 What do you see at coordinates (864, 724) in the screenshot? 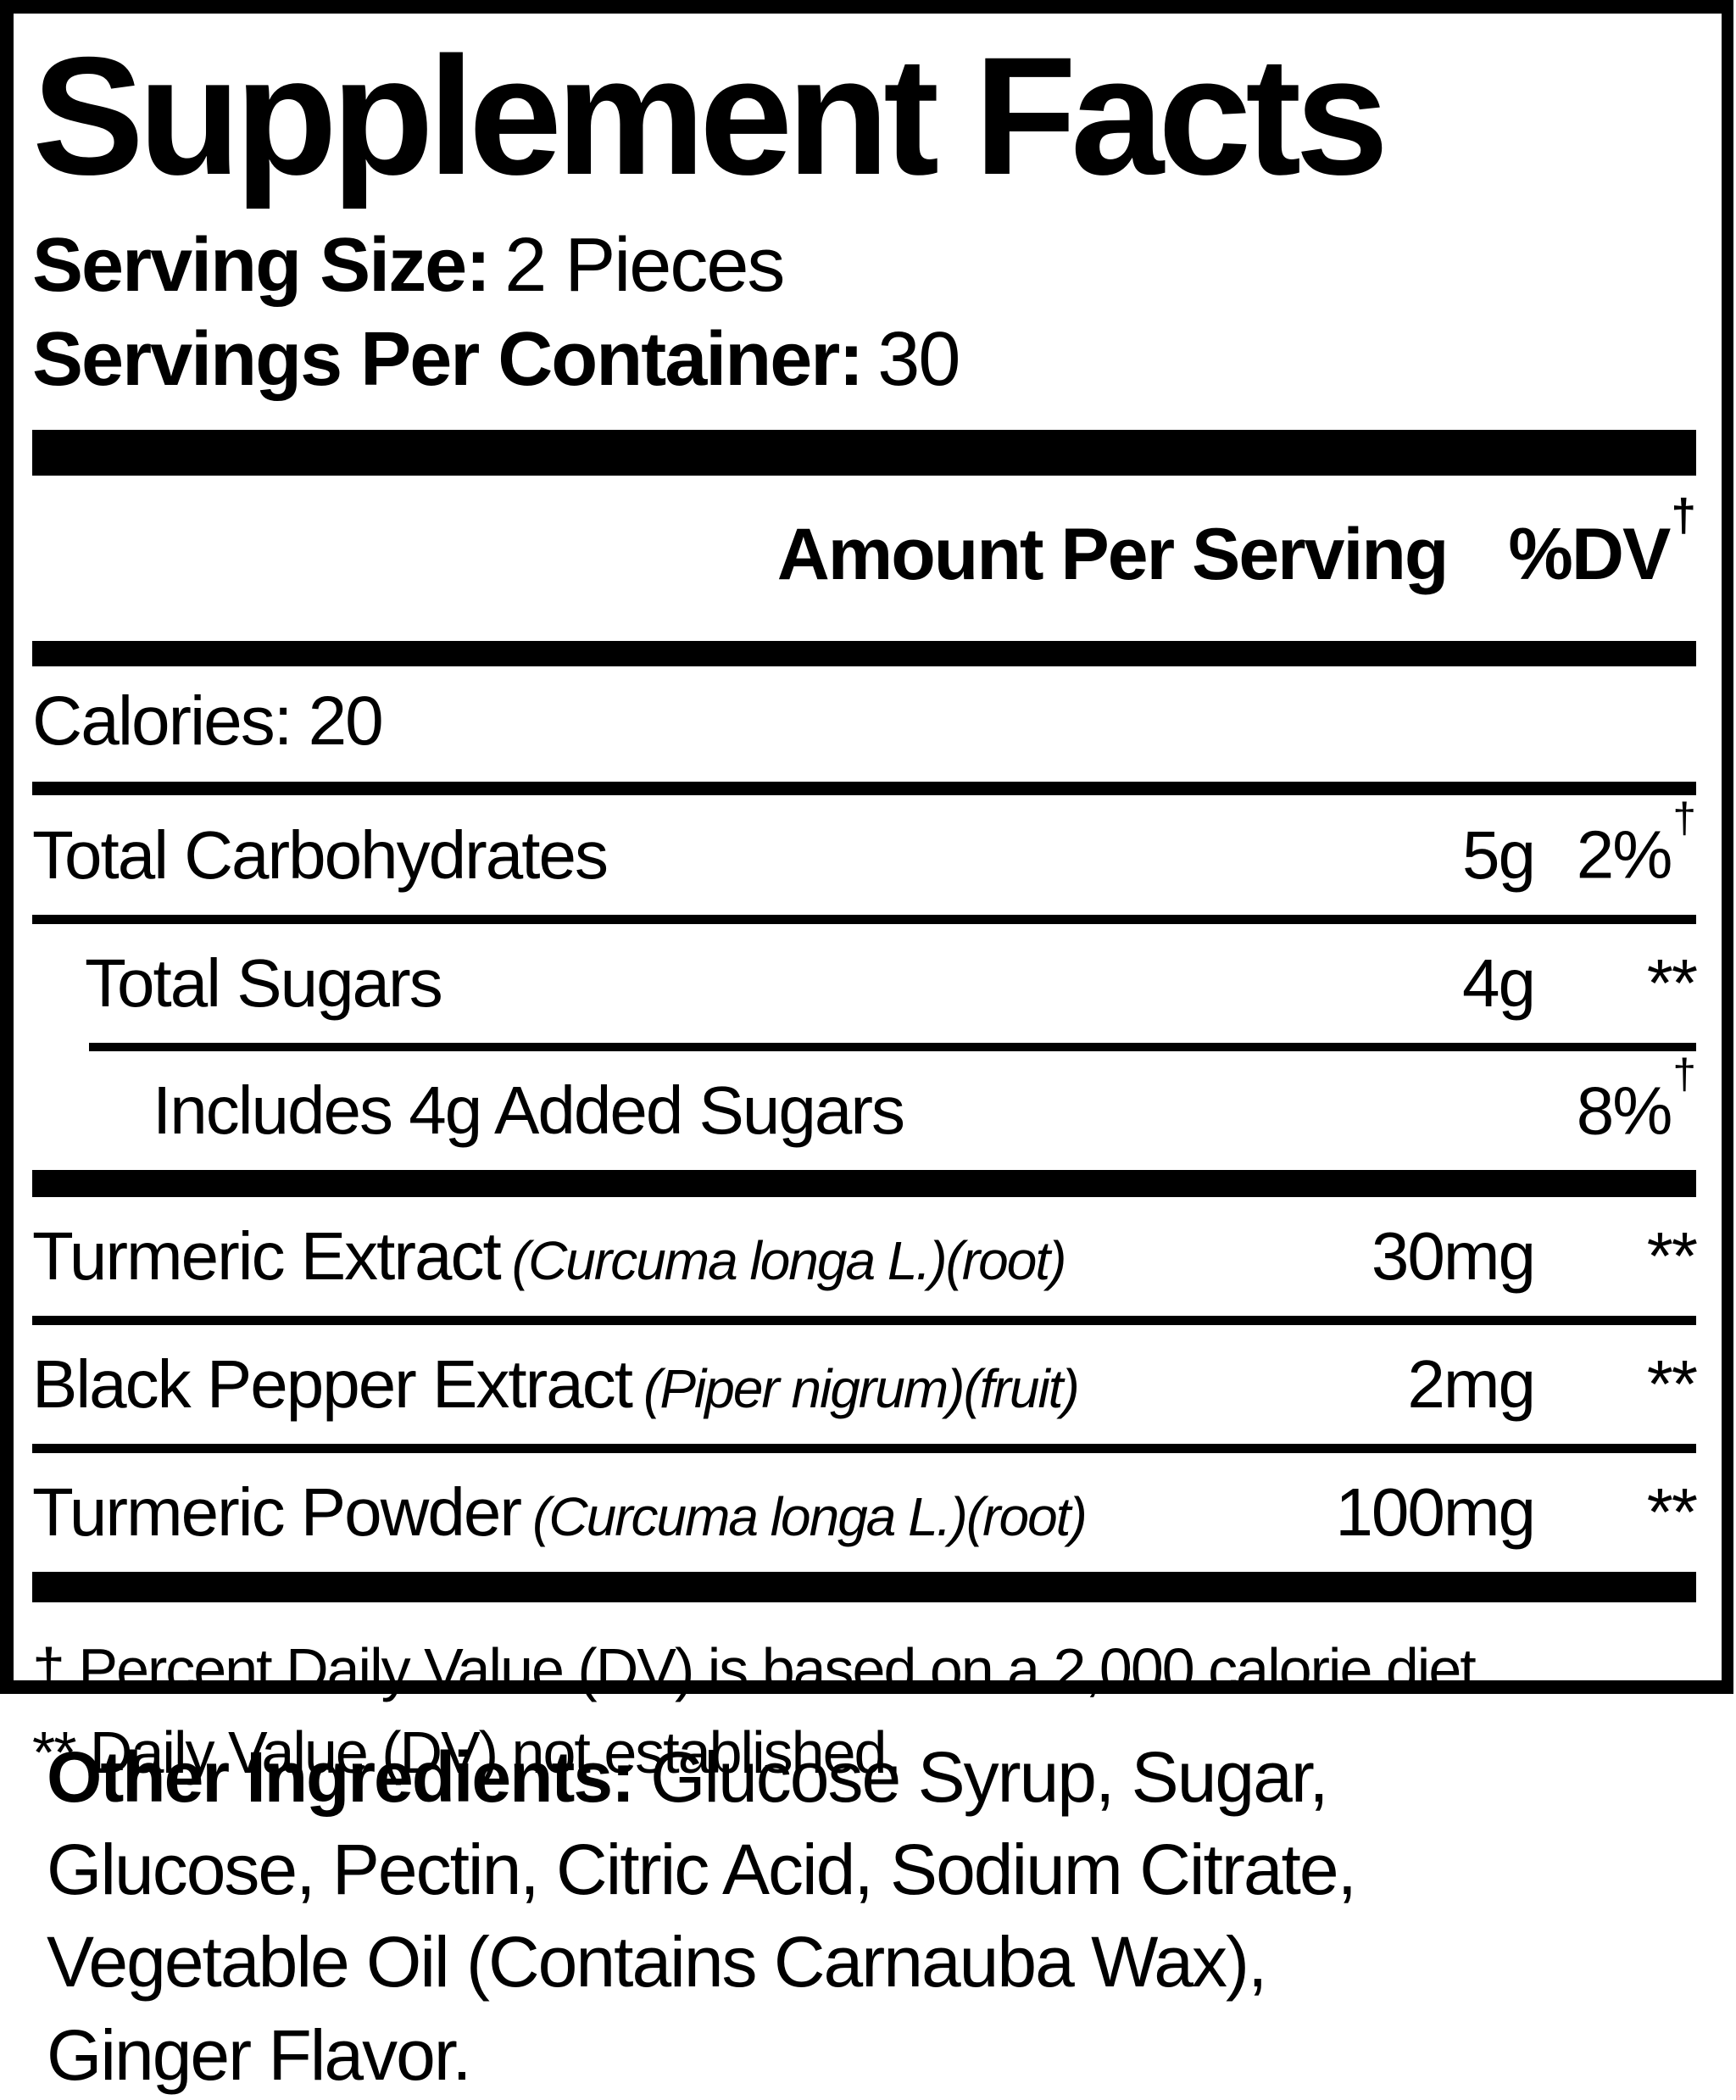
I see `calories-row: Calories: 20` at bounding box center [864, 724].